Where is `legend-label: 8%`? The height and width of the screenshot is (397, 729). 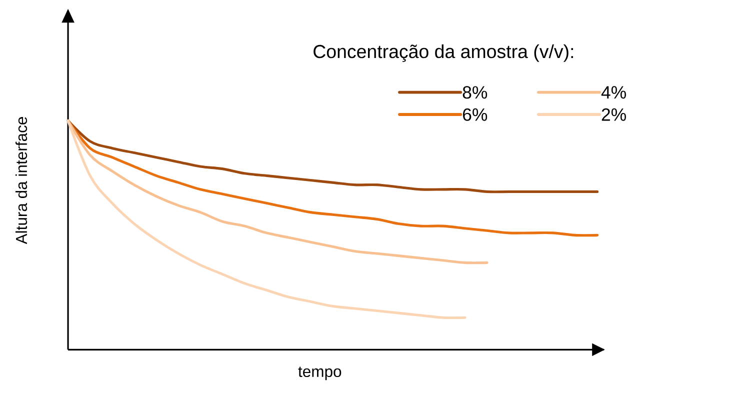 legend-label: 8% is located at coordinates (475, 92).